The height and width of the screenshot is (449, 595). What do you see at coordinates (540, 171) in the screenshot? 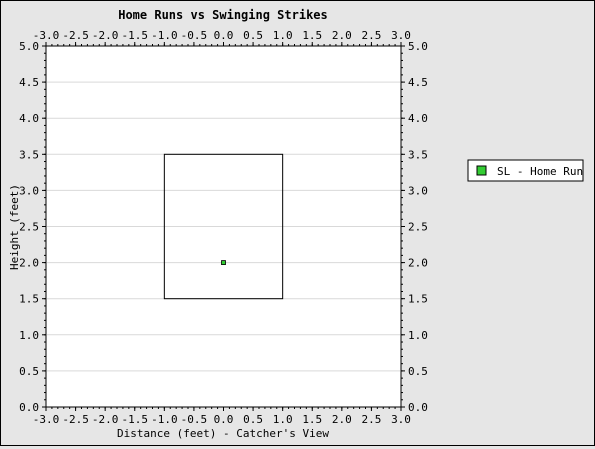
I see `legend-label-sl-home-run: SL - Home Run` at bounding box center [540, 171].